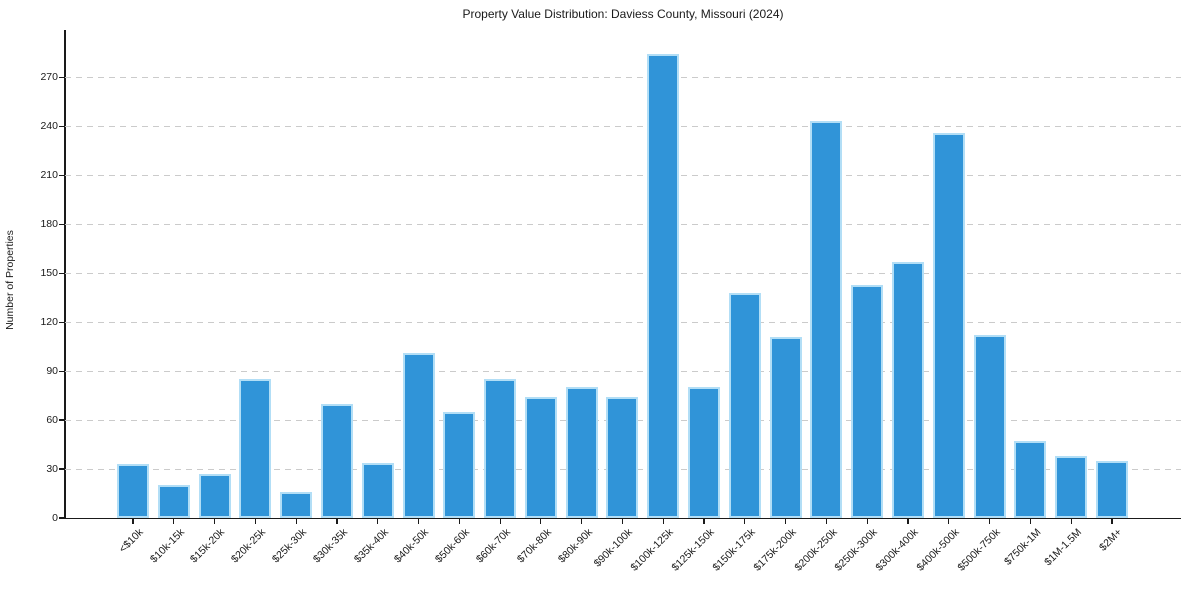  Describe the element at coordinates (65, 274) in the screenshot. I see `y-axis-spine` at that location.